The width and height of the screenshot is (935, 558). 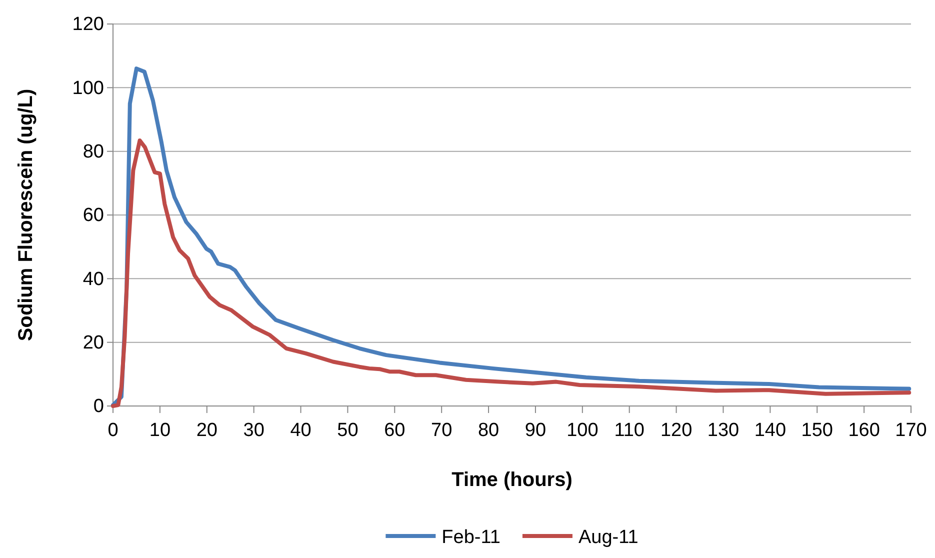 What do you see at coordinates (98, 407) in the screenshot?
I see `y-tick-label: 0` at bounding box center [98, 407].